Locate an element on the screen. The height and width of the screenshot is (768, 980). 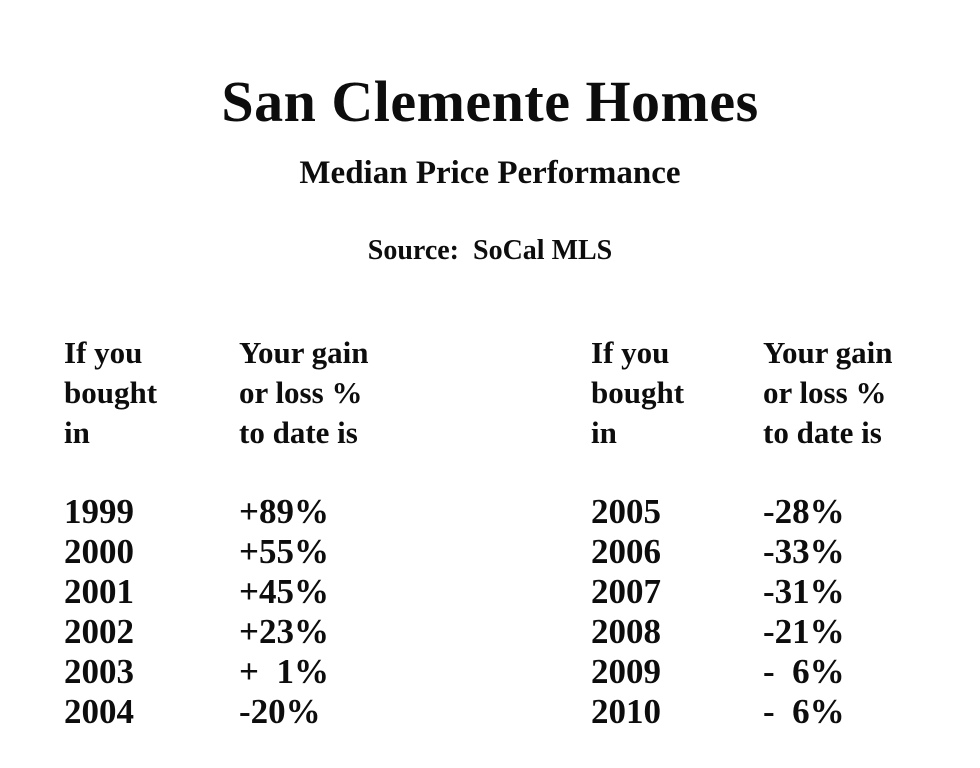
year-cell: 1999 is located at coordinates (99, 511).